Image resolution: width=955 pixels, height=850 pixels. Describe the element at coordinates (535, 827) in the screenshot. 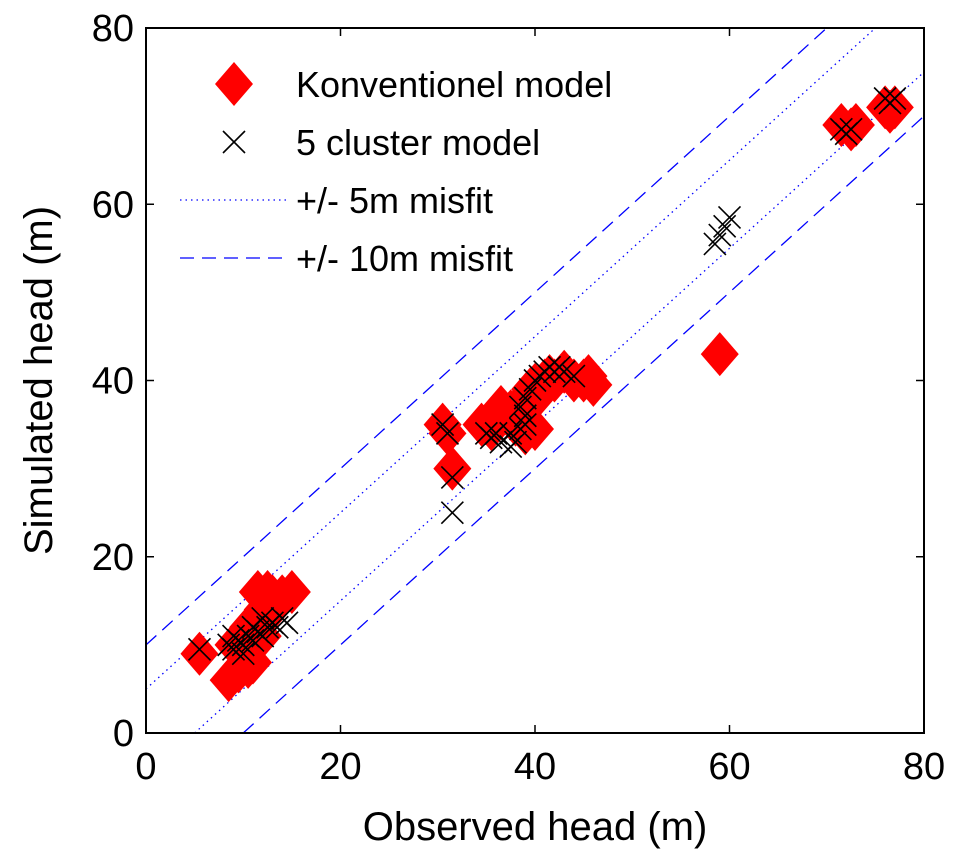

I see `x-axis-label: Observed head (m)` at that location.